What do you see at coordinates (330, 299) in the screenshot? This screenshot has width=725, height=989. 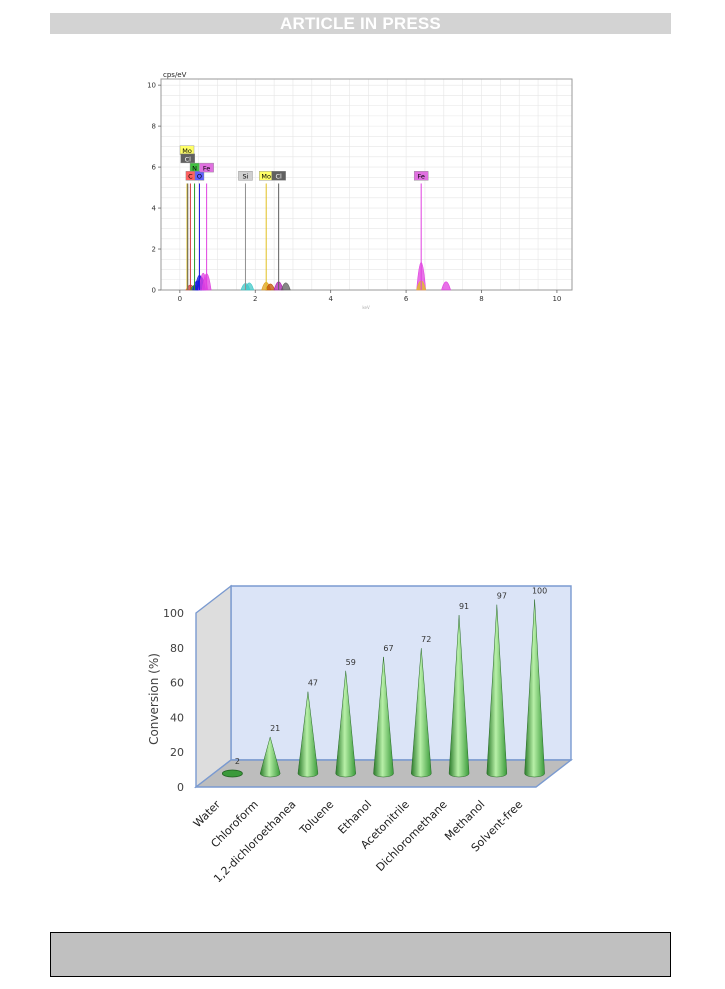 I see `eds-x-tick-label: 4` at bounding box center [330, 299].